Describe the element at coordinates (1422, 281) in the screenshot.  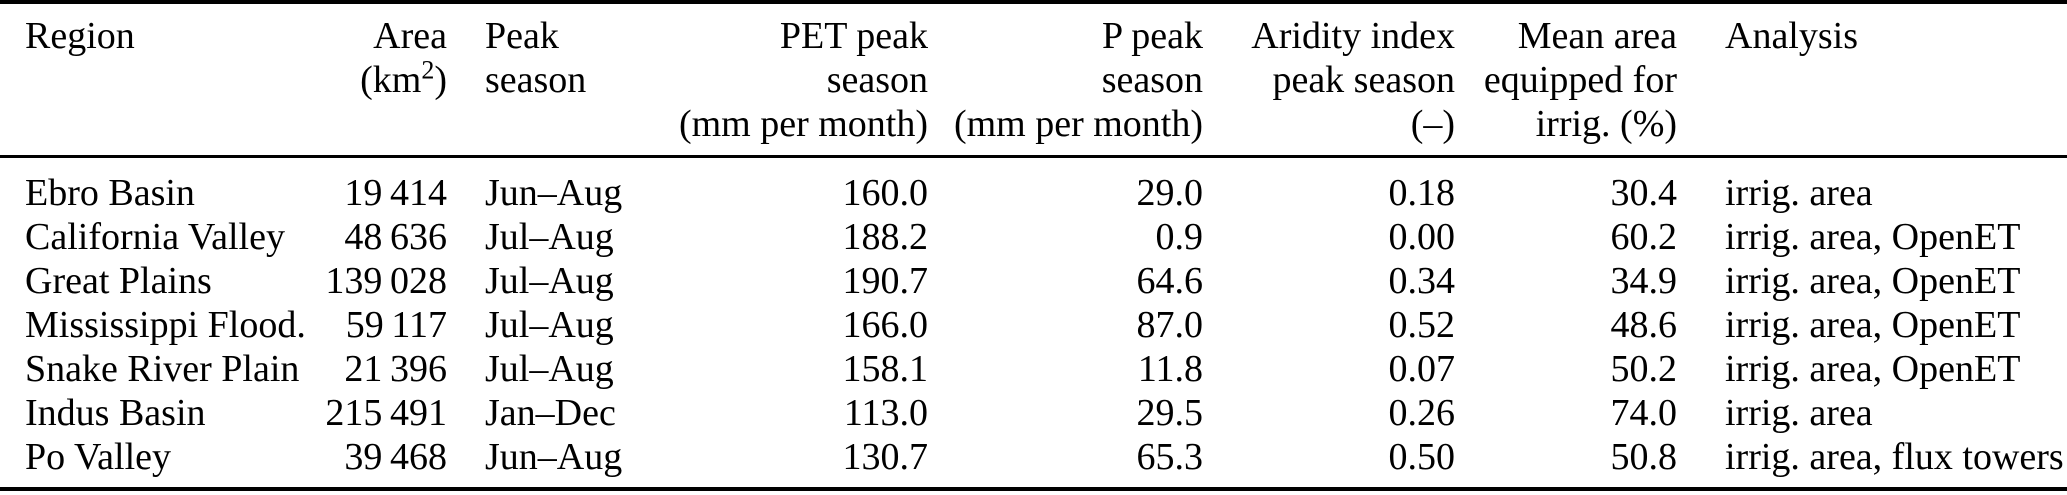
I see `cell-aridity: 0.34` at that location.